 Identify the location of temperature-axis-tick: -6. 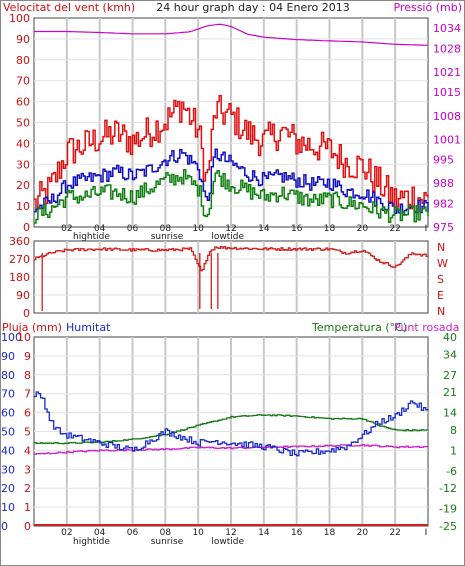
(451, 471).